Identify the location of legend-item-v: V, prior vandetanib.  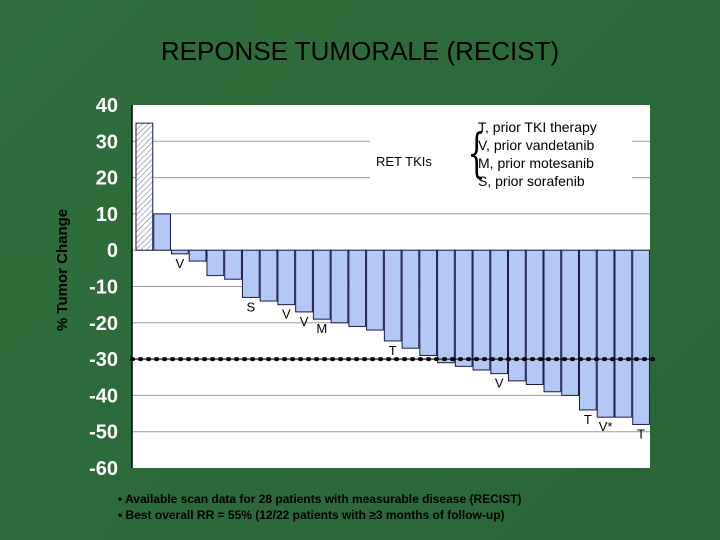
(536, 145).